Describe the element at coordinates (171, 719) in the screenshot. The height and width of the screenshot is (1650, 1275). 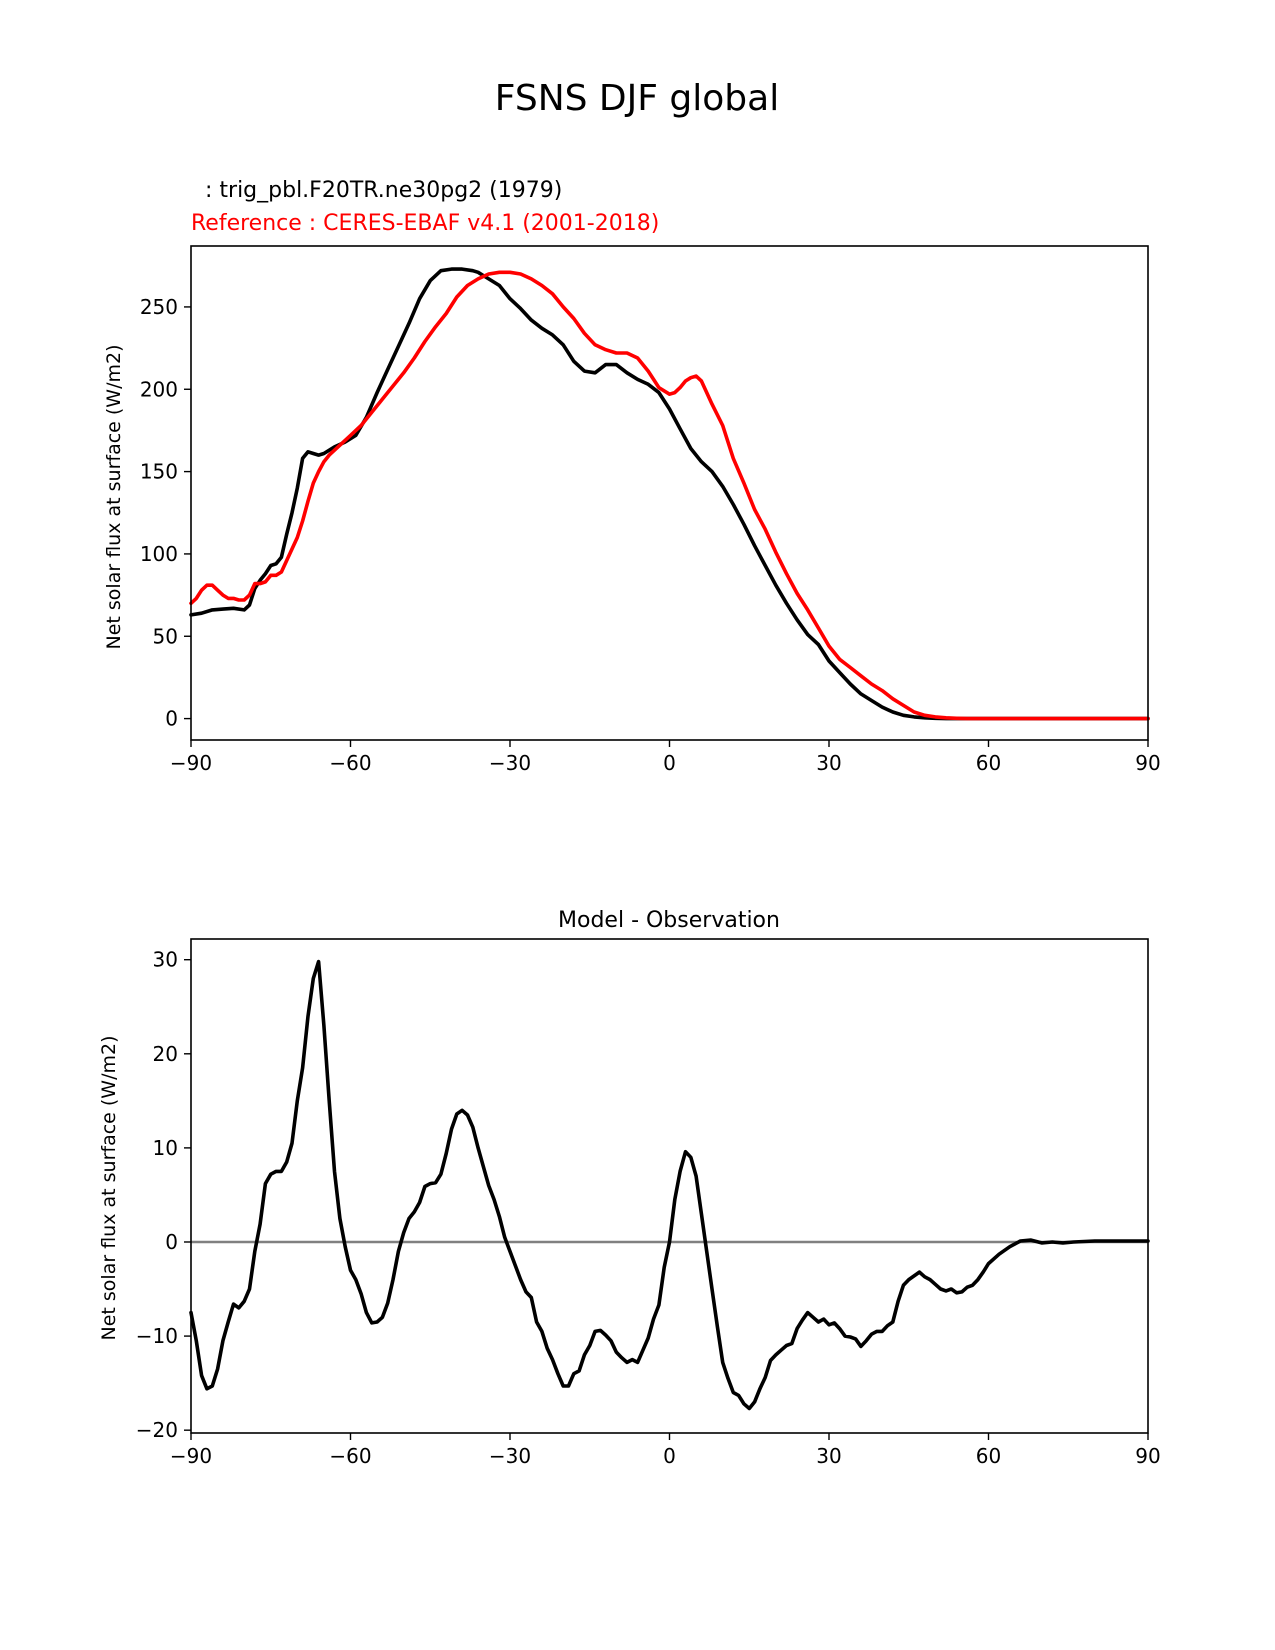
I see `top-y-tick-label: 0` at that location.